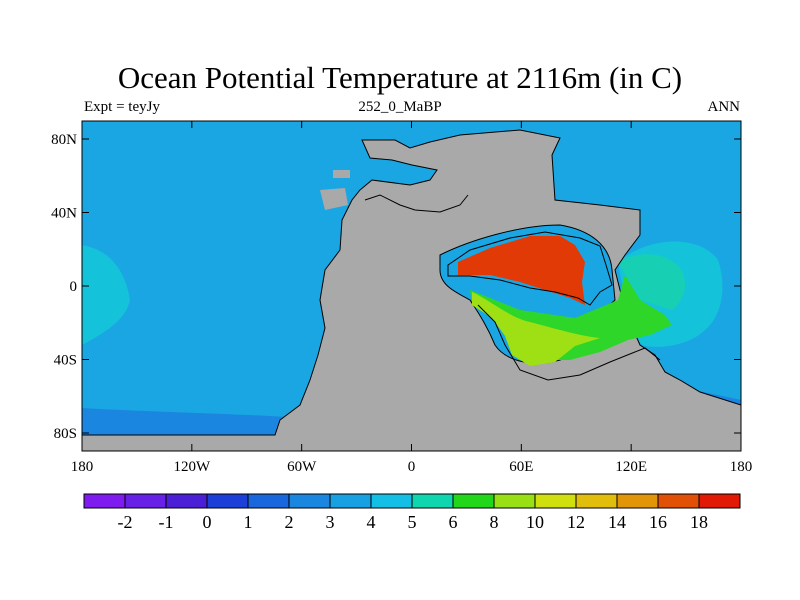  Describe the element at coordinates (652, 282) in the screenshot. I see `ocean-east-cyan` at that location.